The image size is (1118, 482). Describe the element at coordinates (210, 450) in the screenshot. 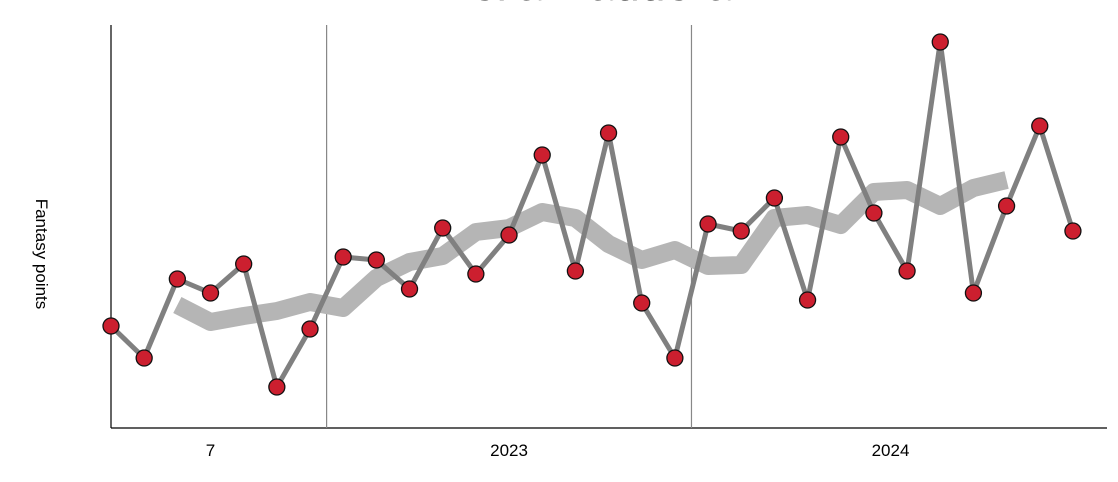

I see `x-group-label: 7` at that location.